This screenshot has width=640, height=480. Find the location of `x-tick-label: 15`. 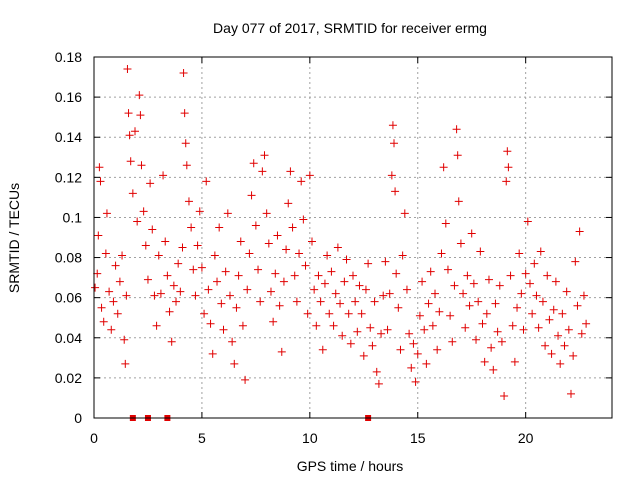

x-tick-label: 15 is located at coordinates (418, 438).